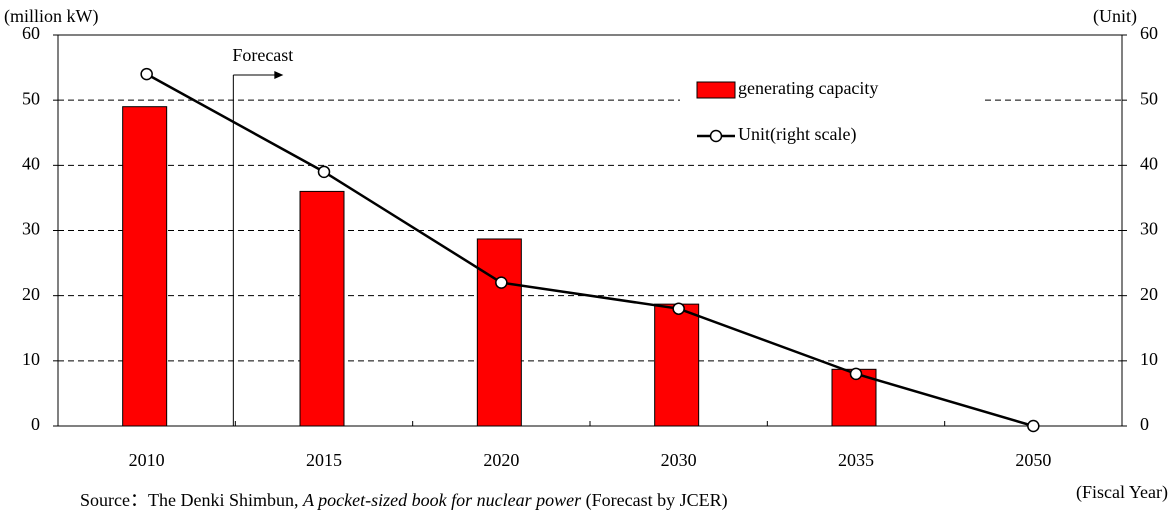 The height and width of the screenshot is (518, 1173). I want to click on legend-swatch-marker, so click(716, 136).